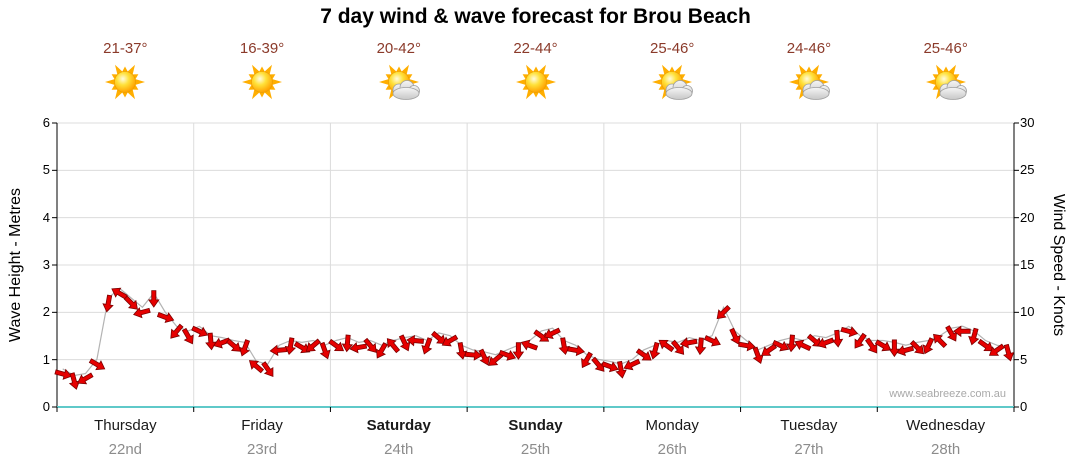  Describe the element at coordinates (46, 122) in the screenshot. I see `wave-height-tick: 6` at that location.